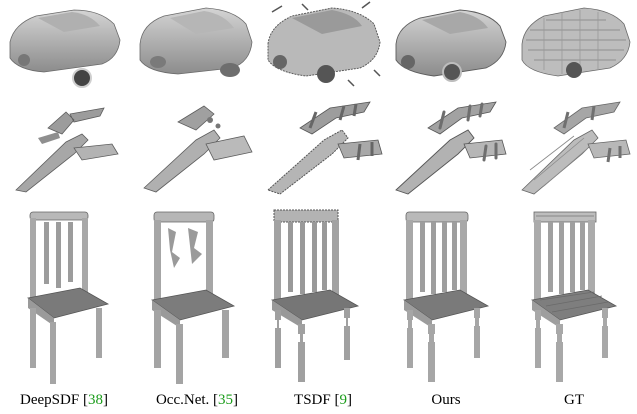 This screenshot has width=637, height=414. I want to click on chair-ours-render, so click(446, 297).